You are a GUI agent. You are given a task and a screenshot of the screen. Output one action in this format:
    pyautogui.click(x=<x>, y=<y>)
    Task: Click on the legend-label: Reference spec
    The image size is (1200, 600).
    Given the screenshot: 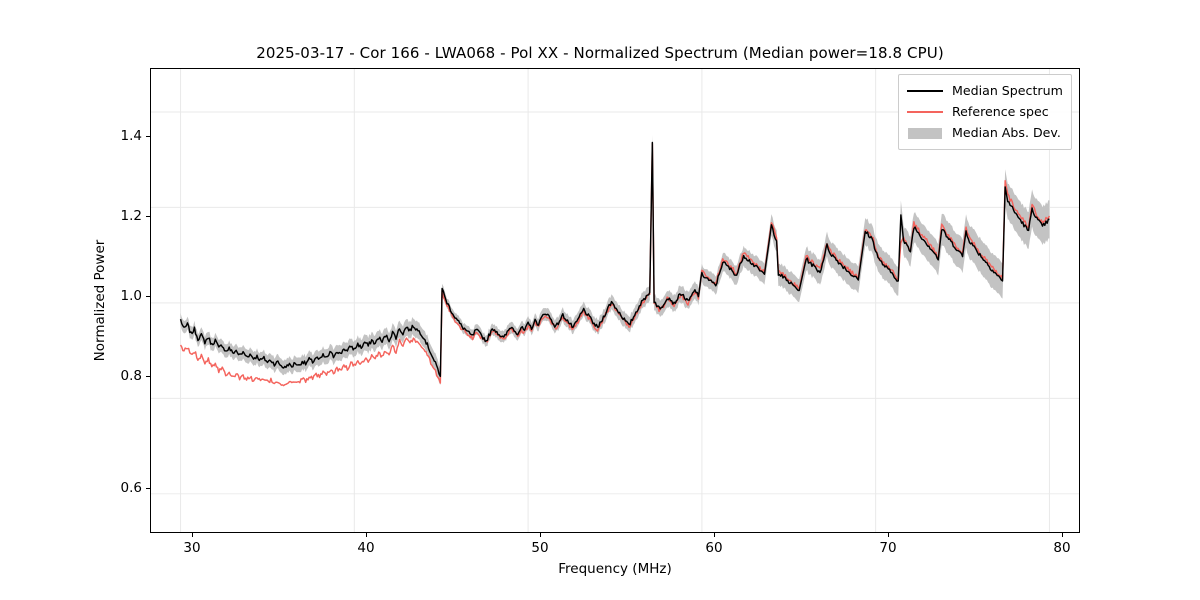 What is the action you would take?
    pyautogui.click(x=1000, y=111)
    